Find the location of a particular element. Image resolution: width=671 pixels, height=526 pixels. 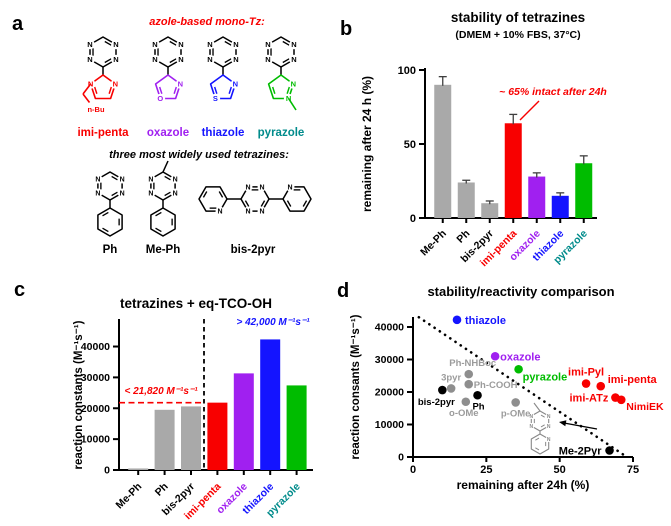

molecule-name-oxazole: oxazole is located at coordinates (168, 133).